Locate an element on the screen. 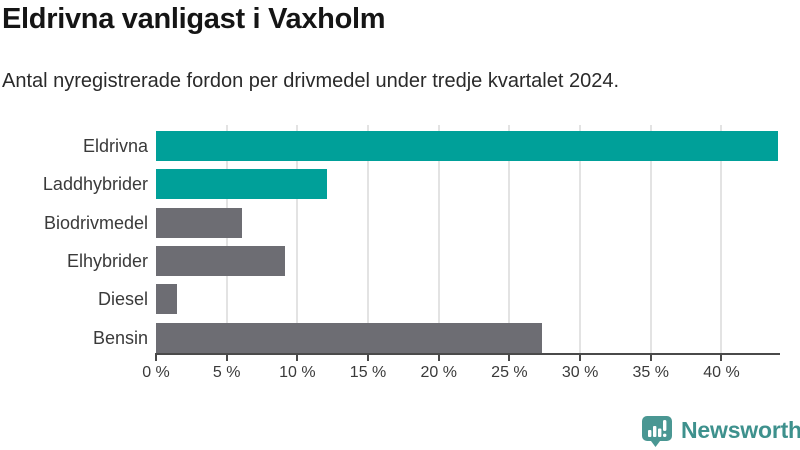  gridline-30-percent is located at coordinates (580, 239).